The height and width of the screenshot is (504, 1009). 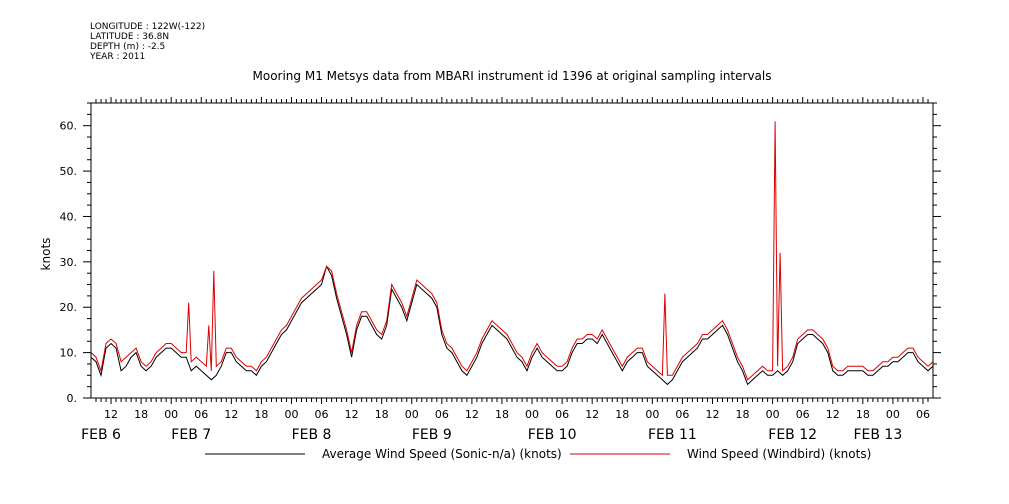 I want to click on day-label: FEB 11, so click(x=672, y=435).